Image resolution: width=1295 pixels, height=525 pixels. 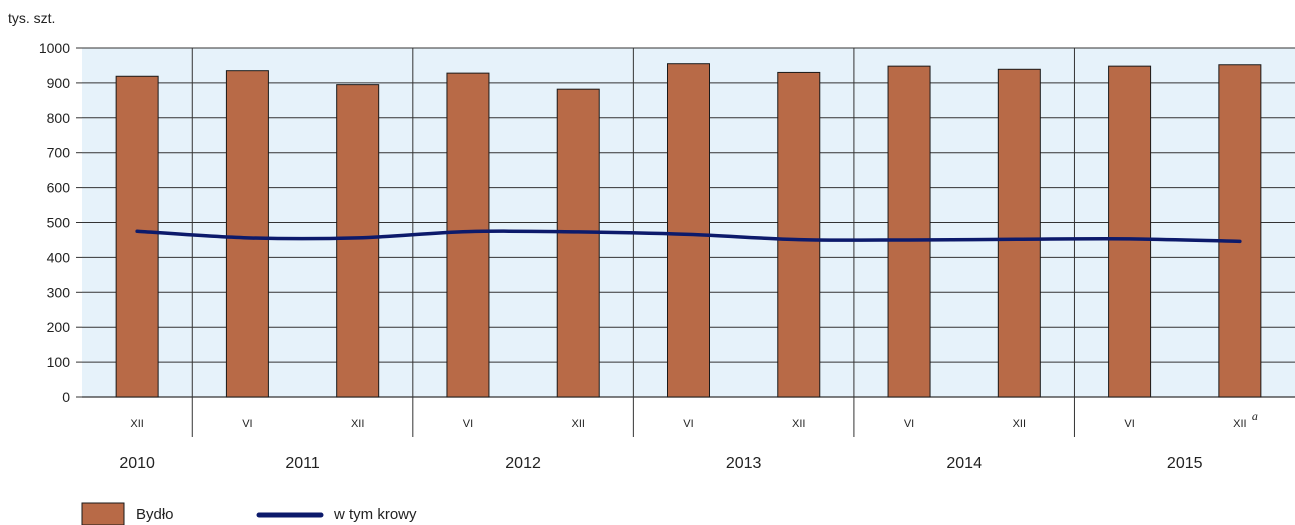 What do you see at coordinates (59, 327) in the screenshot?
I see `y-tick-label-200: 200` at bounding box center [59, 327].